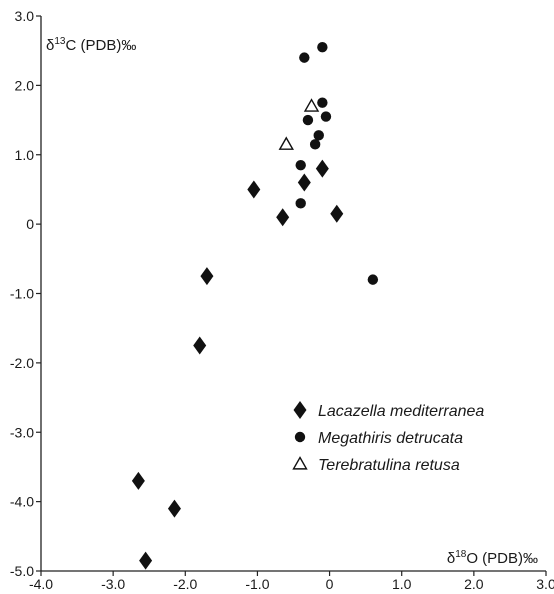 The width and height of the screenshot is (554, 594). What do you see at coordinates (185, 584) in the screenshot?
I see `x-tick-label: -2.0` at bounding box center [185, 584].